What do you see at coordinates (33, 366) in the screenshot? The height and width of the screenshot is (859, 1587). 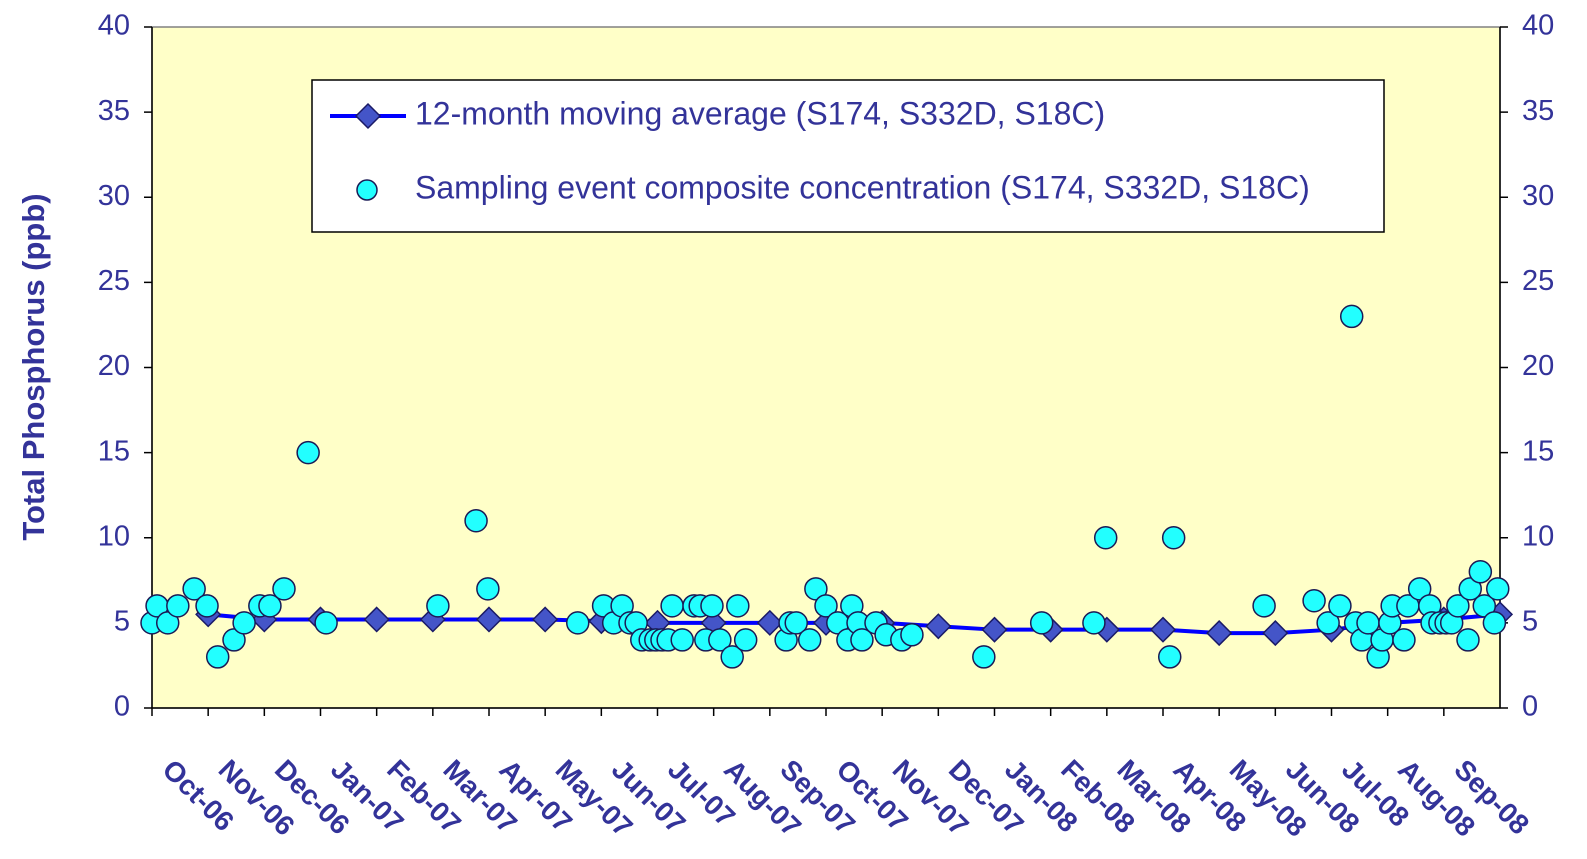 I see `y-axis-label: Total Phosphorus (ppb)` at bounding box center [33, 366].